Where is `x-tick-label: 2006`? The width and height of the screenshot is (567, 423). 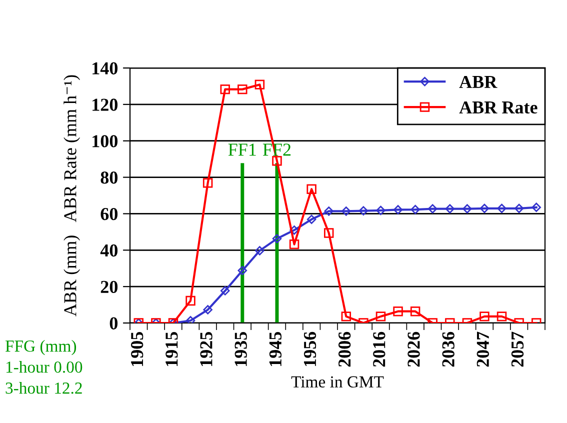
x-tick-label: 2006 is located at coordinates (344, 349).